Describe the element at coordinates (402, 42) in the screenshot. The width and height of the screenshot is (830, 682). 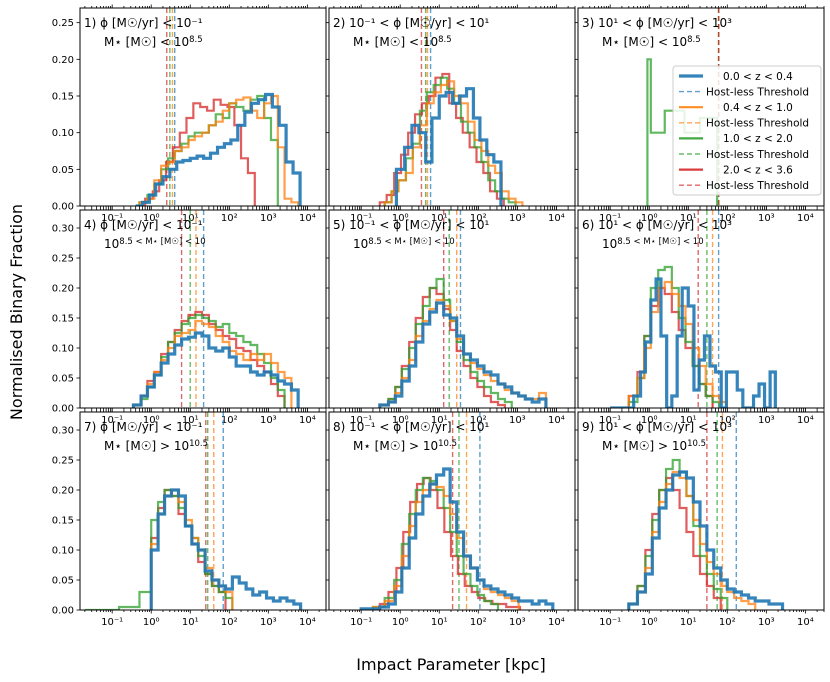
I see `panel-2-title-line2: M⋆ [M☉] < 108.5` at that location.